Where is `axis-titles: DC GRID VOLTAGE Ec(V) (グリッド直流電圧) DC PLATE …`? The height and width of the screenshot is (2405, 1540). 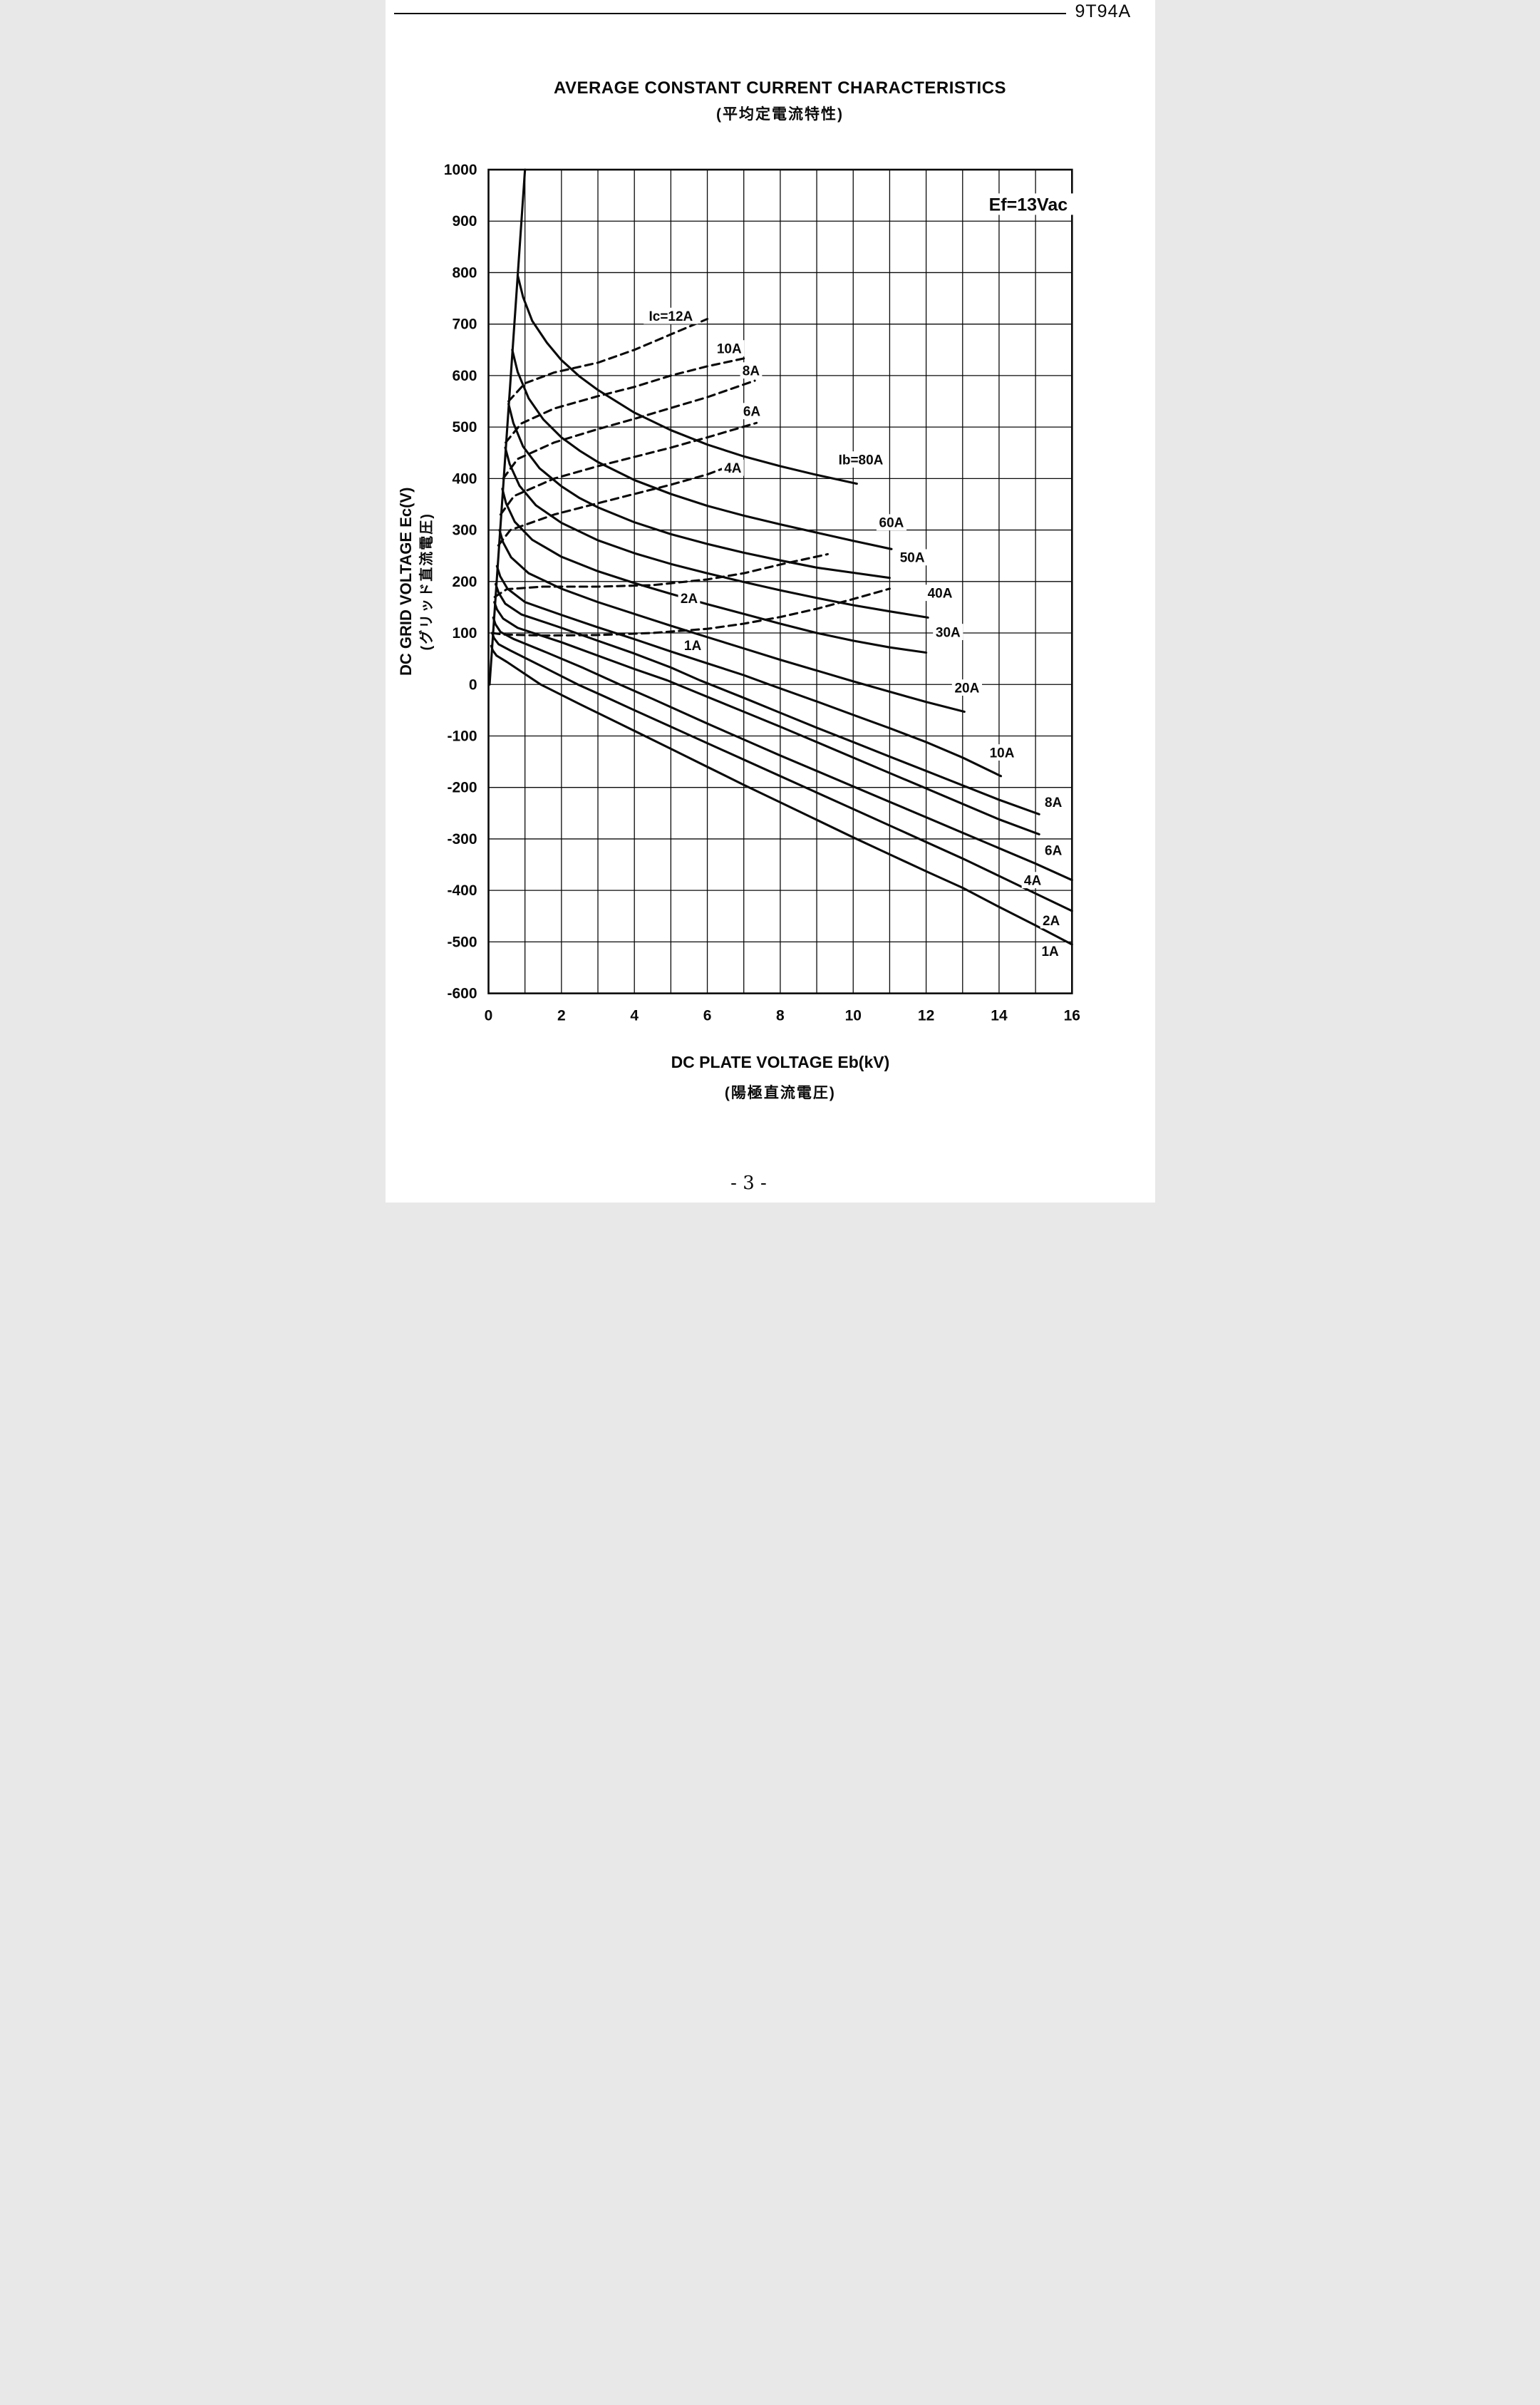 axis-titles: DC GRID VOLTAGE Ec(V) (グリッド直流電圧) DC PLATE … is located at coordinates (643, 794).